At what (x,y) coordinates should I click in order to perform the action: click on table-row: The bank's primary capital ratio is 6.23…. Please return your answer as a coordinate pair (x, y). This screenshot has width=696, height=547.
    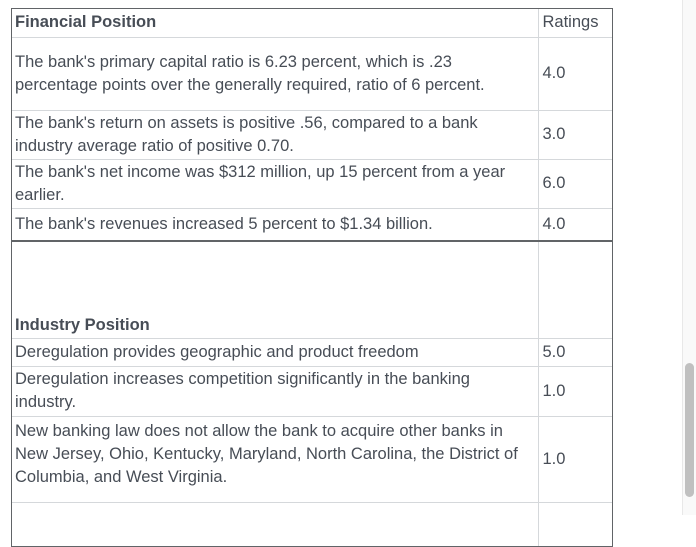
    Looking at the image, I should click on (312, 73).